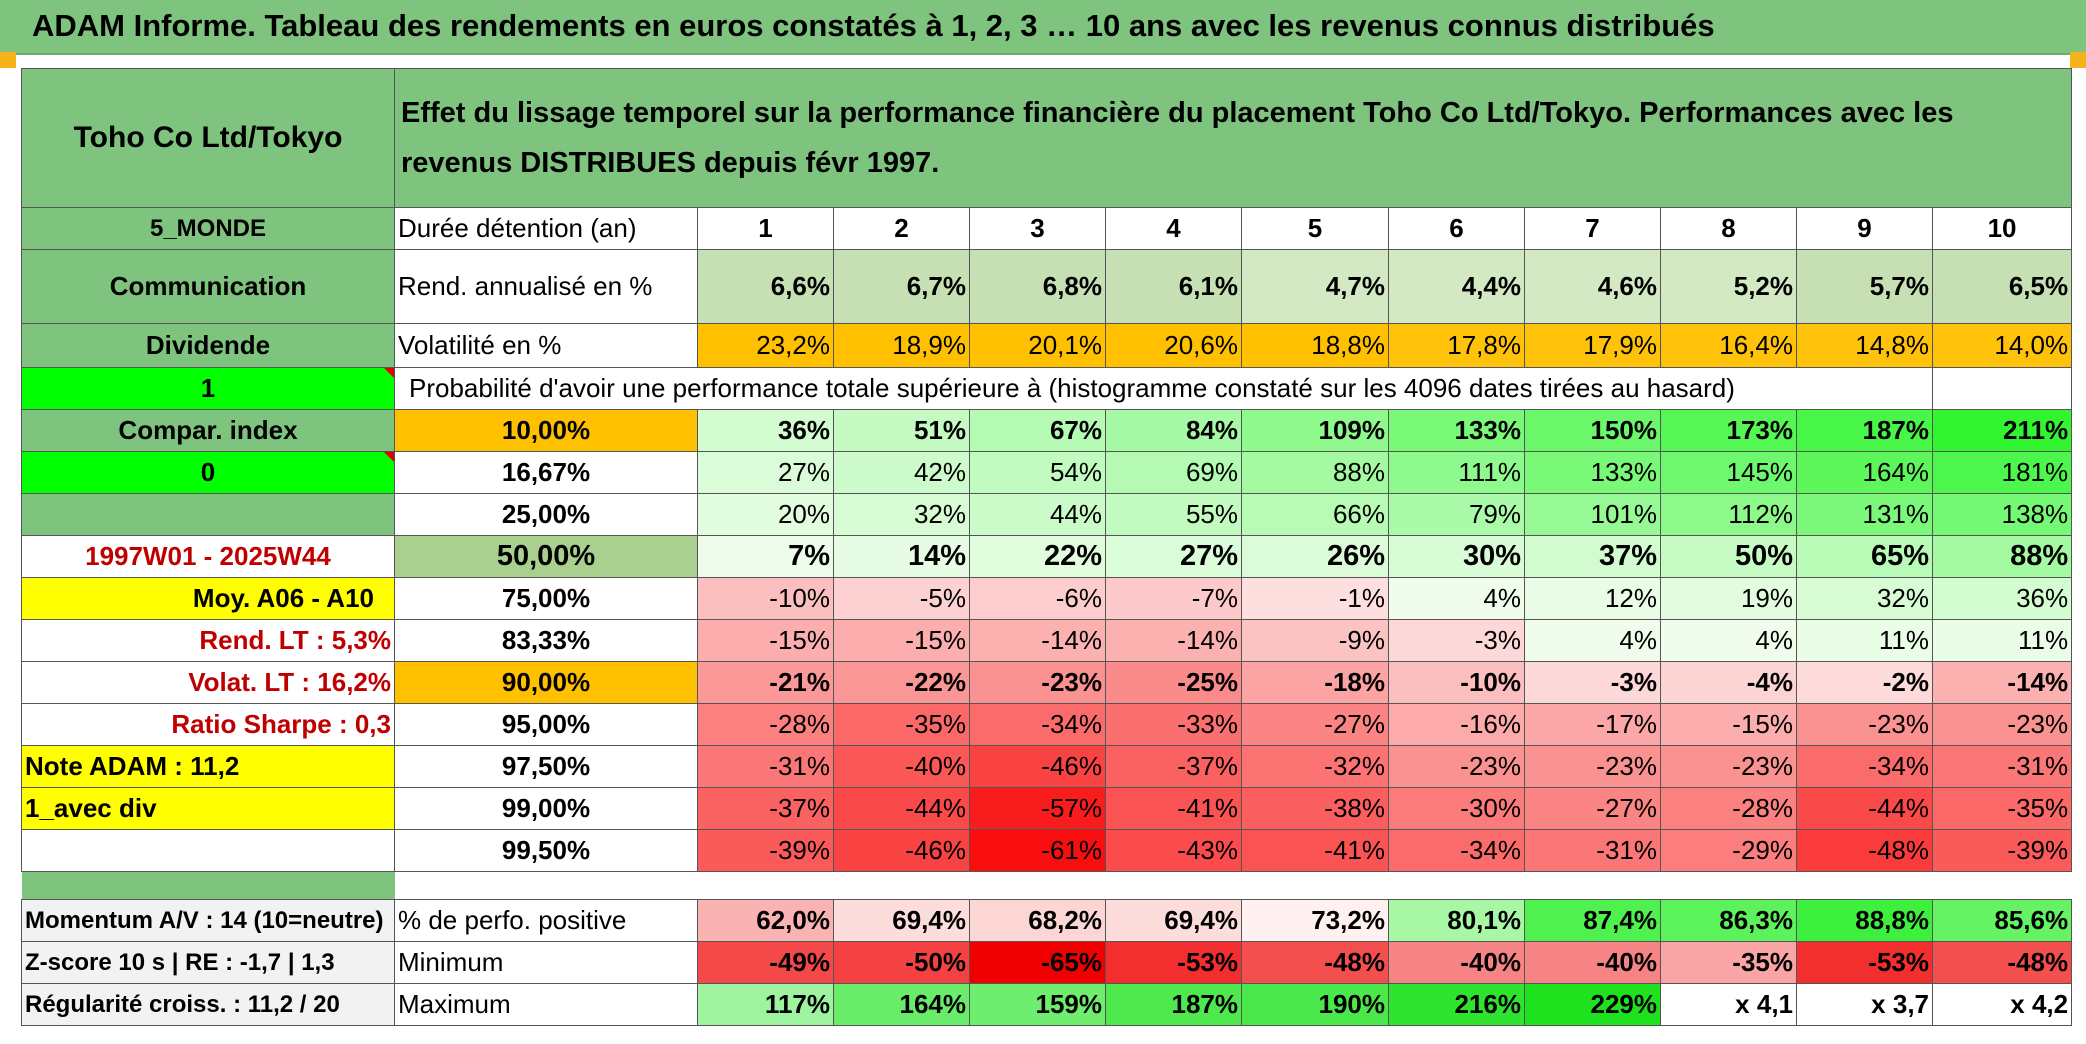 This screenshot has width=2086, height=1044. Describe the element at coordinates (1173, 682) in the screenshot. I see `quantile-value: -25%` at that location.